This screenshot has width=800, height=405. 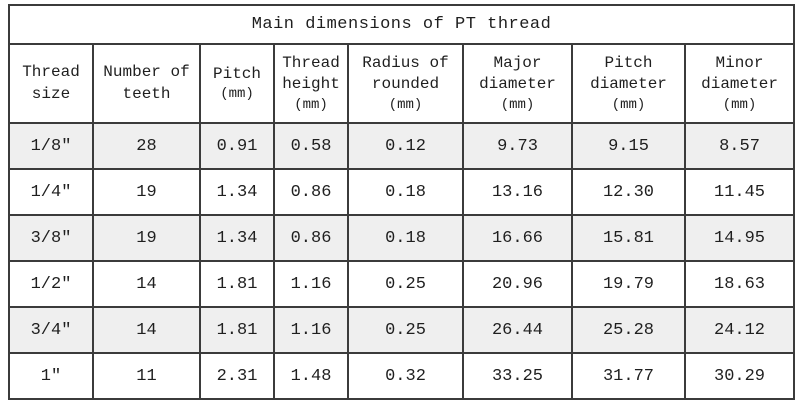 What do you see at coordinates (405, 146) in the screenshot?
I see `cell-radius: 0.12` at bounding box center [405, 146].